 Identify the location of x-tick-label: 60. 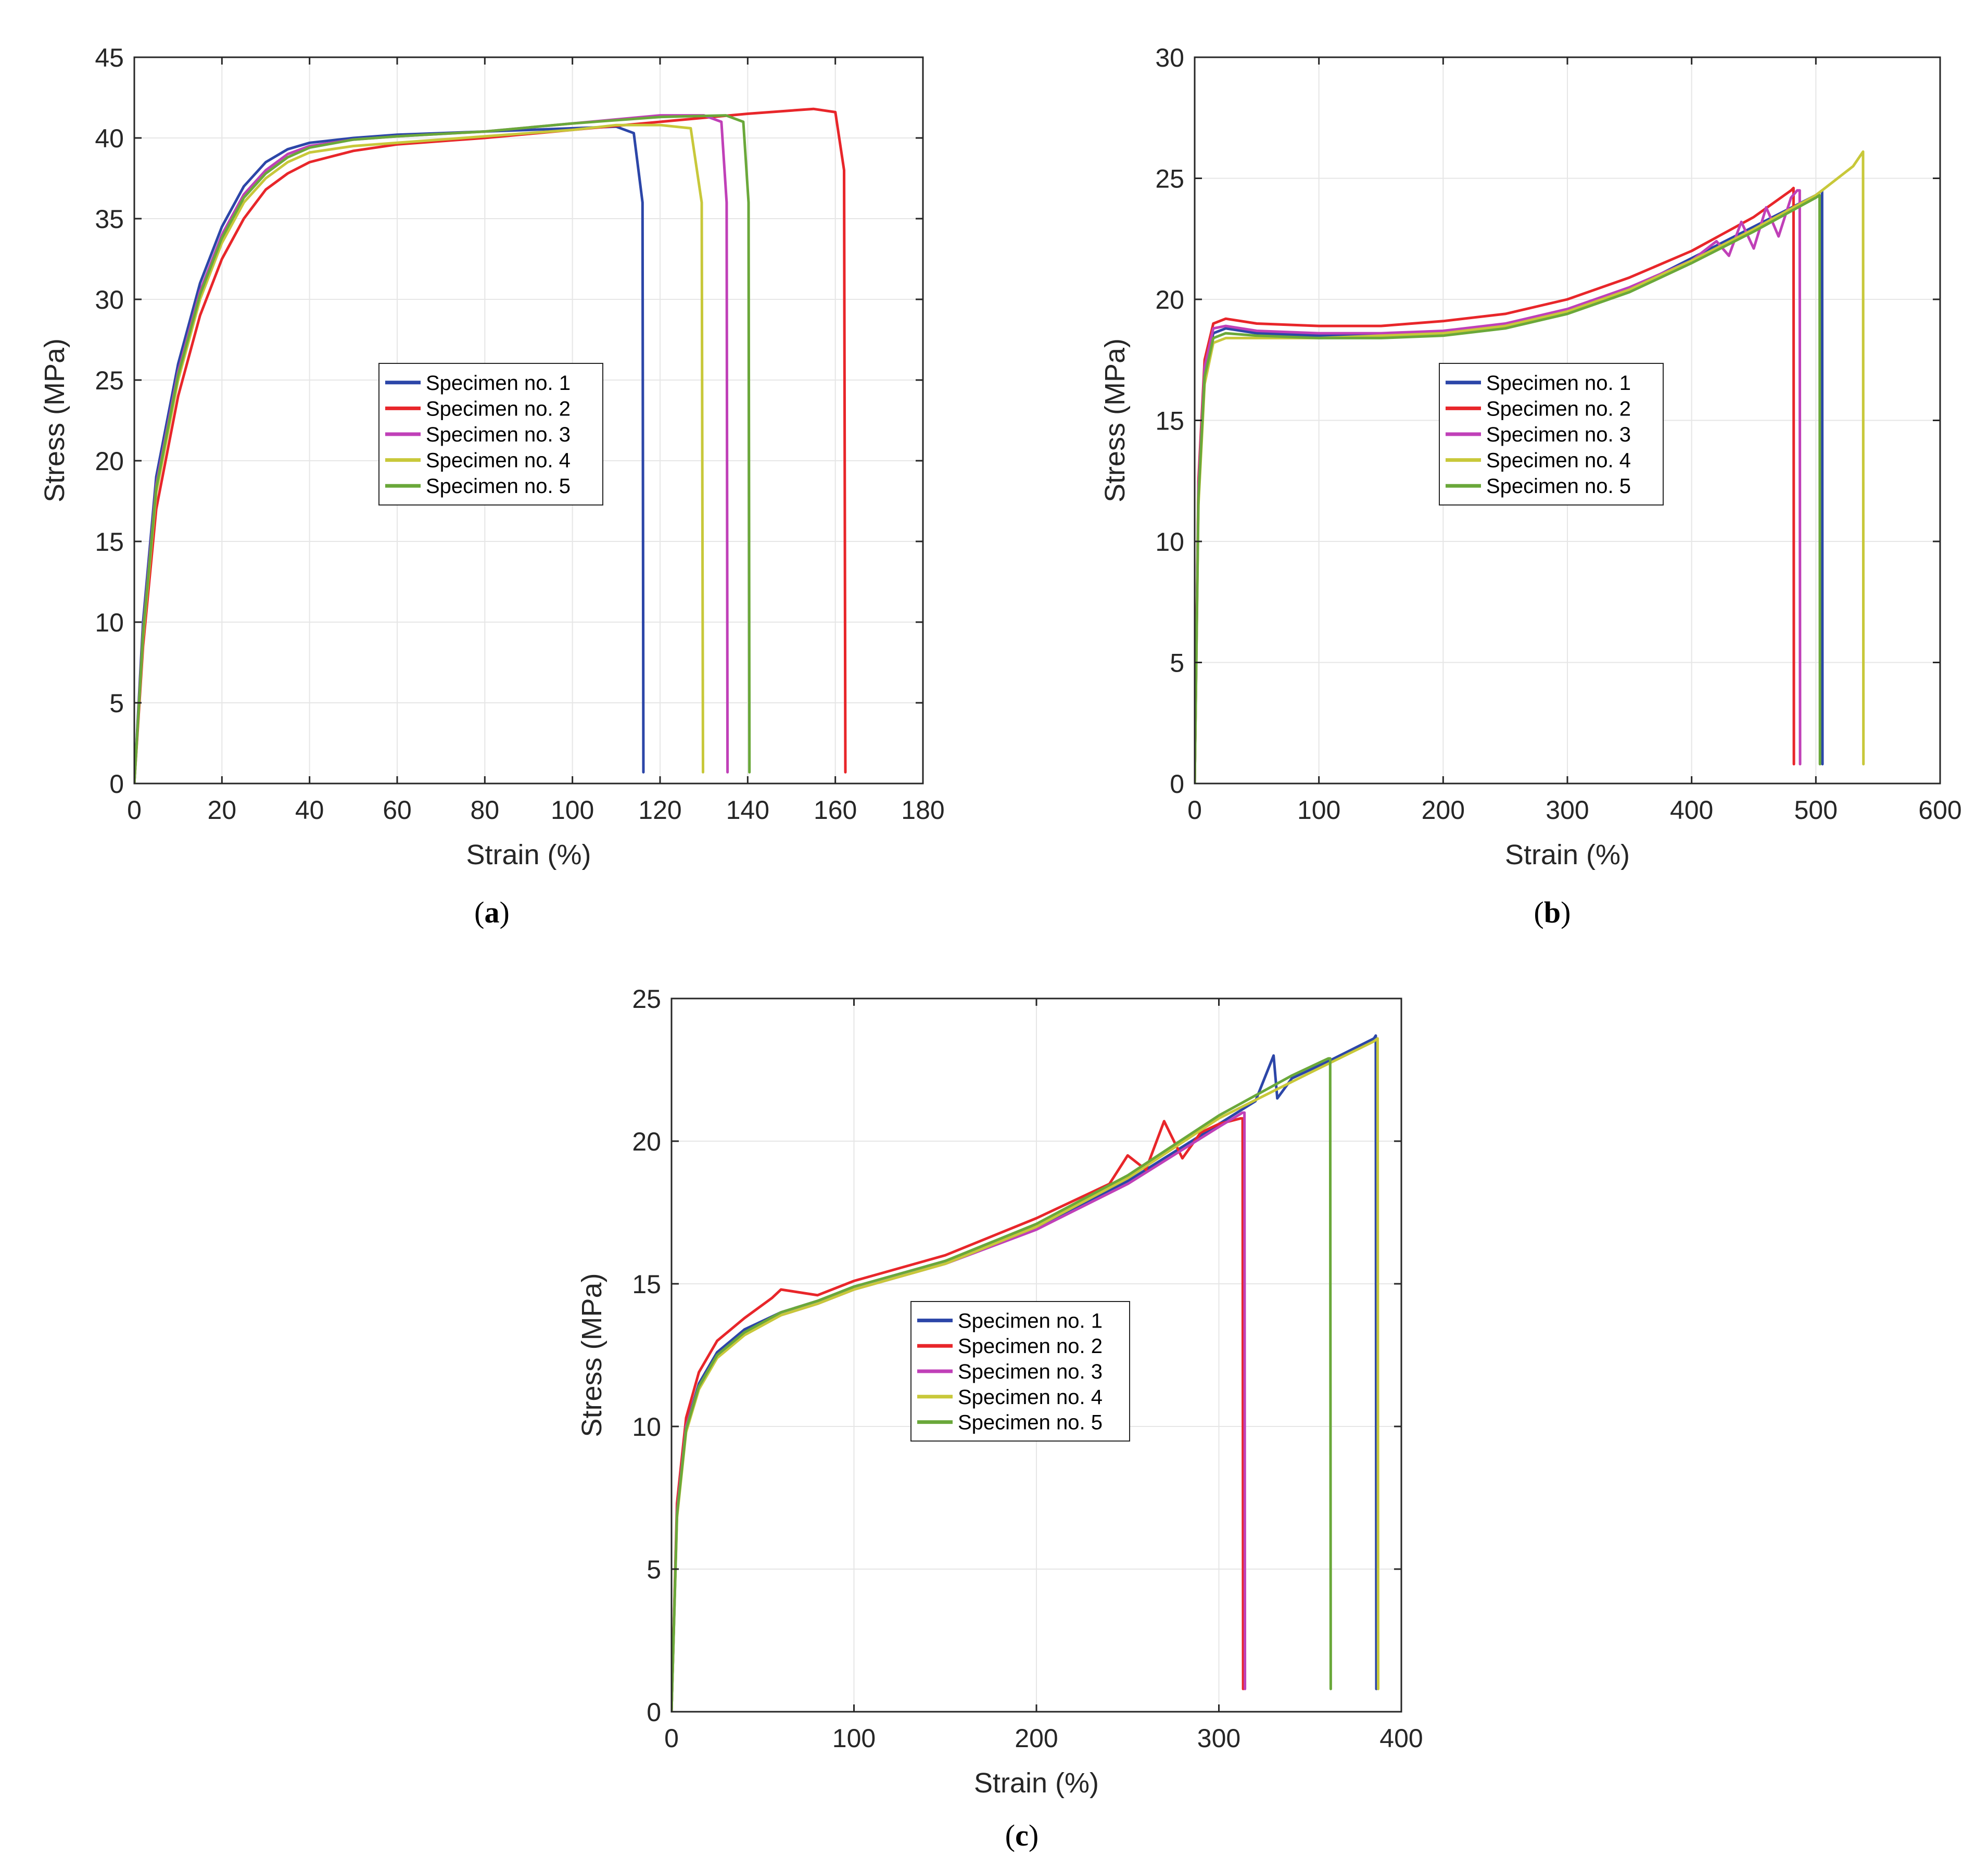
(397, 810).